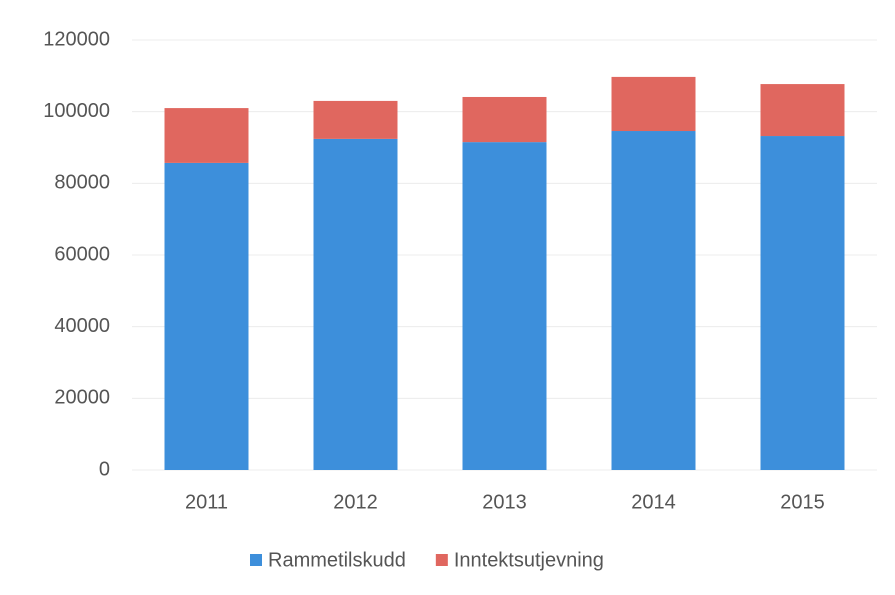  I want to click on y-tick-label: 100000, so click(76, 111).